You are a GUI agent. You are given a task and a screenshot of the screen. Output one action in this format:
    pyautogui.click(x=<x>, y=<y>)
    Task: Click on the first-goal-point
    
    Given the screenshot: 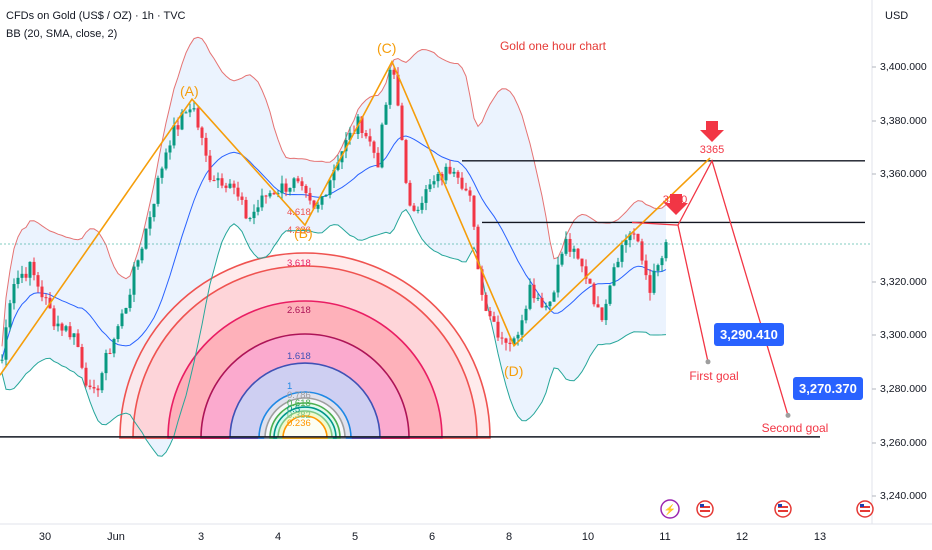 What is the action you would take?
    pyautogui.click(x=708, y=362)
    